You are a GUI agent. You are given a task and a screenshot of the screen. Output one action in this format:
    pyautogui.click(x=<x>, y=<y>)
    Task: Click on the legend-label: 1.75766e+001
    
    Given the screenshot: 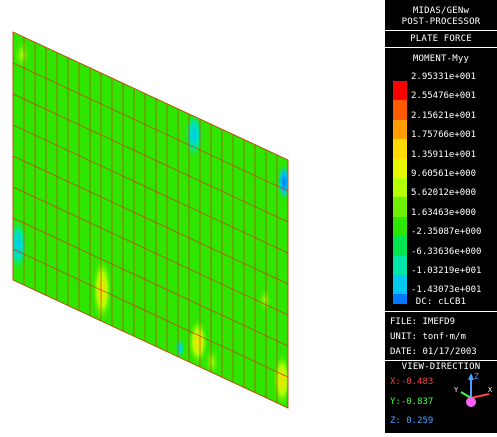 What is the action you would take?
    pyautogui.click(x=444, y=135)
    